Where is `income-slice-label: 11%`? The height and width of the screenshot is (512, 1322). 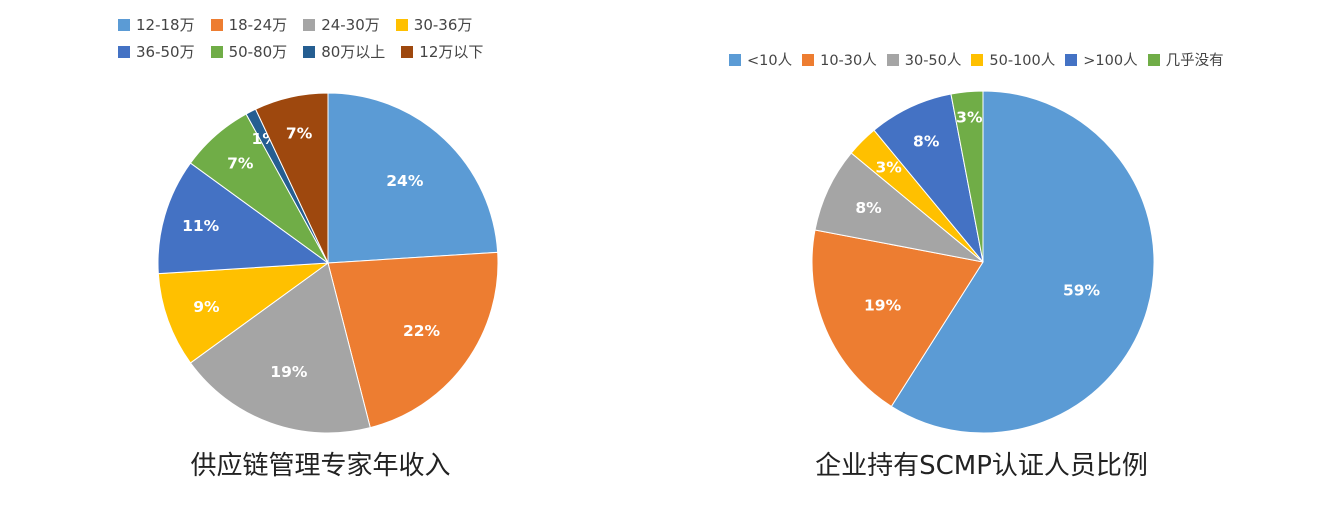
income-slice-label: 11% is located at coordinates (201, 226).